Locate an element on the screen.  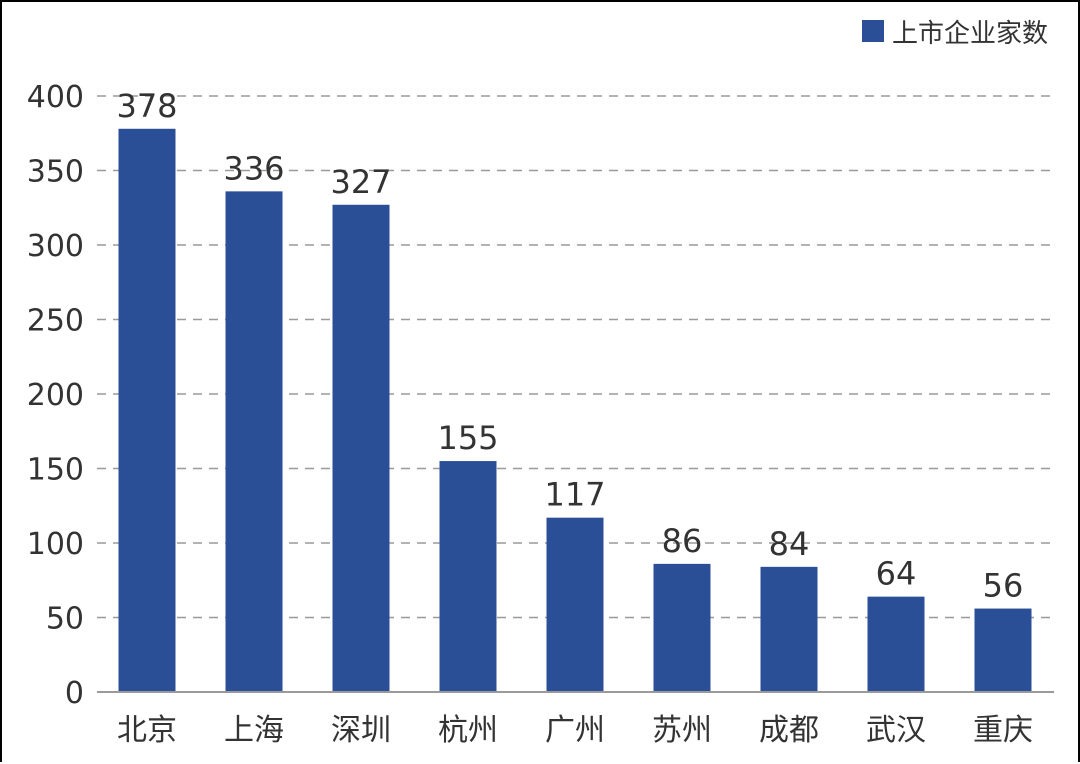
y-tick-label: 150 is located at coordinates (55, 470).